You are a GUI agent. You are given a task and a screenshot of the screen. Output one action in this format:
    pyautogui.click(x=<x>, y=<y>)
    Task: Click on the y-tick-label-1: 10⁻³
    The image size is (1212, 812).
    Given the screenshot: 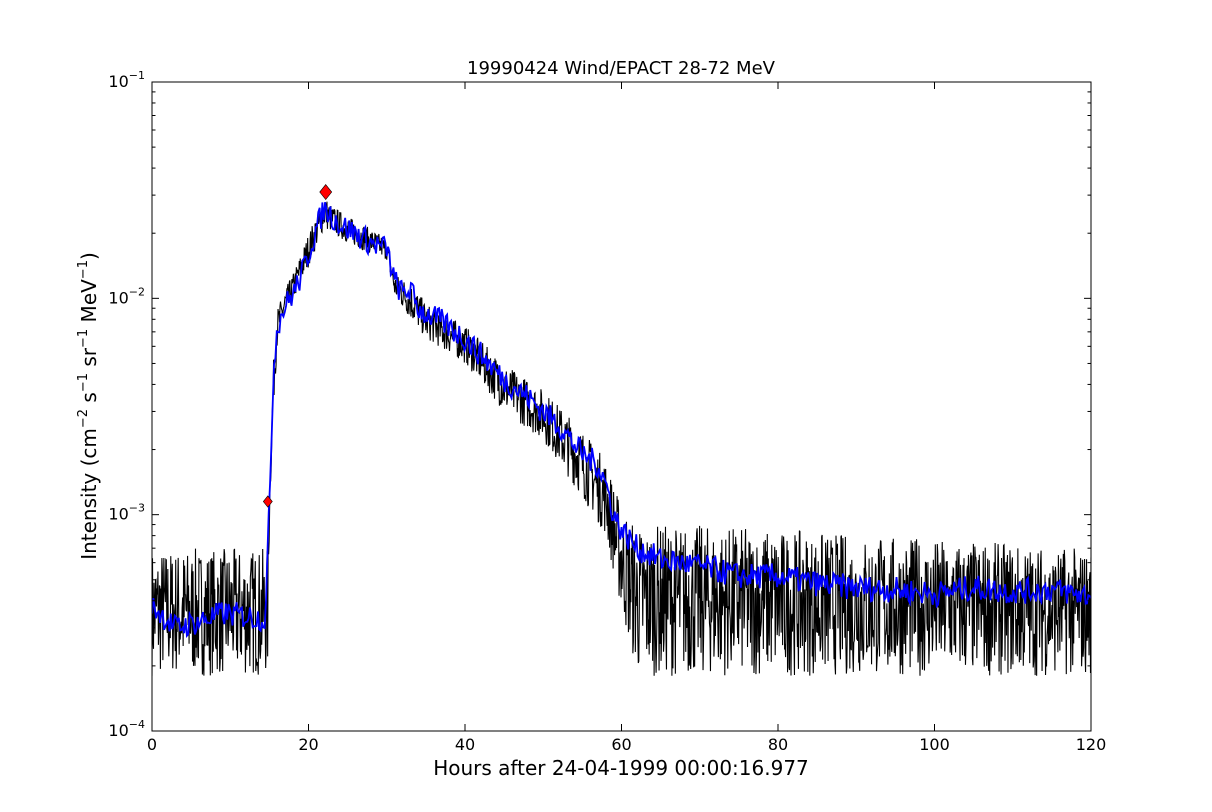 What is the action you would take?
    pyautogui.click(x=126, y=513)
    